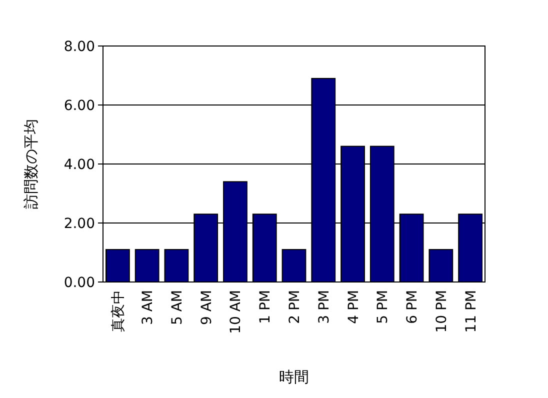  What do you see at coordinates (148, 308) in the screenshot?
I see `x-tick-label: 3 AM` at bounding box center [148, 308].